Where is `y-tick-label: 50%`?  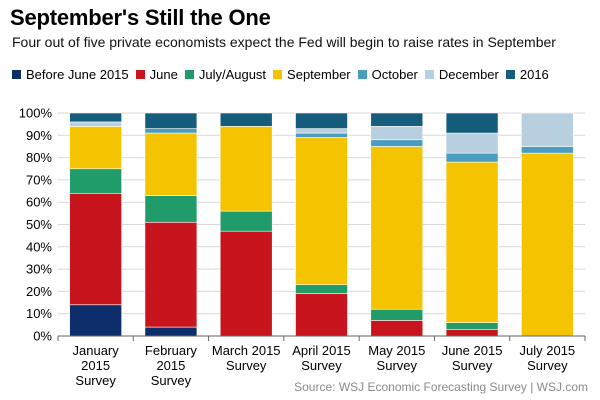 y-tick-label: 50% is located at coordinates (39, 224).